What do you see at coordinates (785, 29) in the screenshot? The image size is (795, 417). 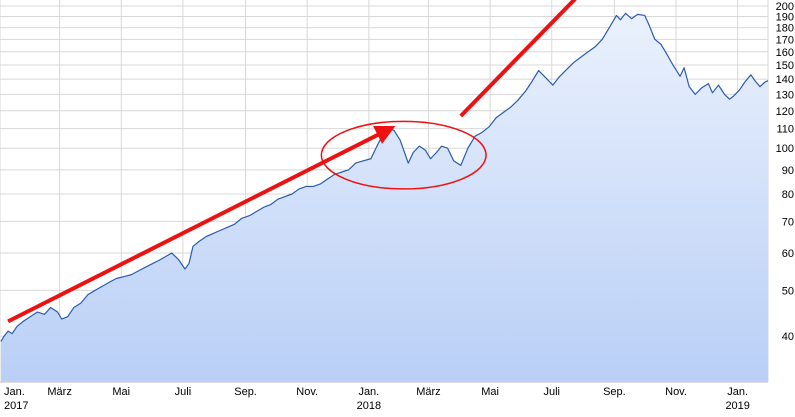 I see `y-tick-label: 180` at bounding box center [785, 29].